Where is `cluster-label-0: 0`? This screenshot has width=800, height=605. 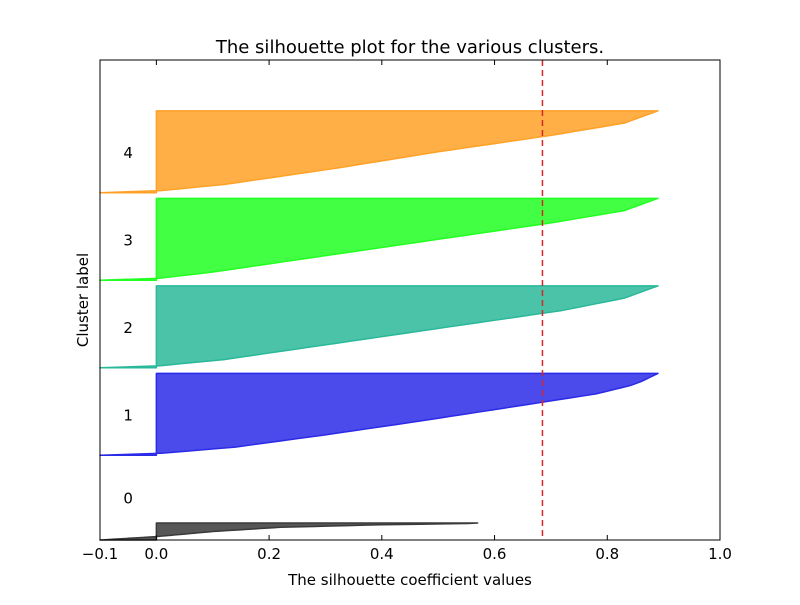 cluster-label-0: 0 is located at coordinates (128, 499).